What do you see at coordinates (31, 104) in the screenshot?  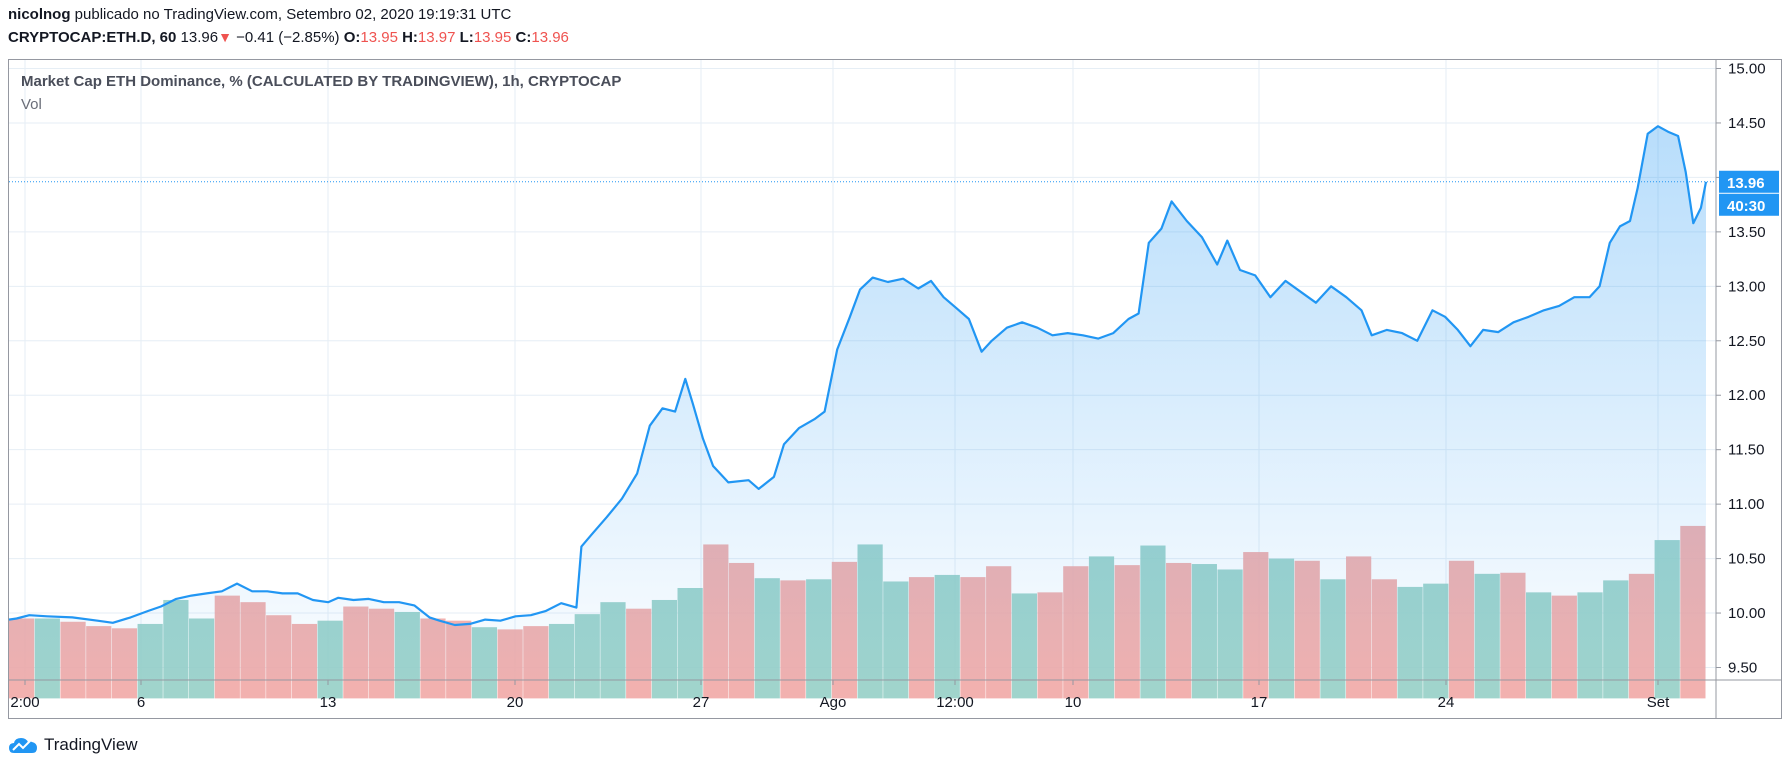 I see `volume-legend: Vol` at bounding box center [31, 104].